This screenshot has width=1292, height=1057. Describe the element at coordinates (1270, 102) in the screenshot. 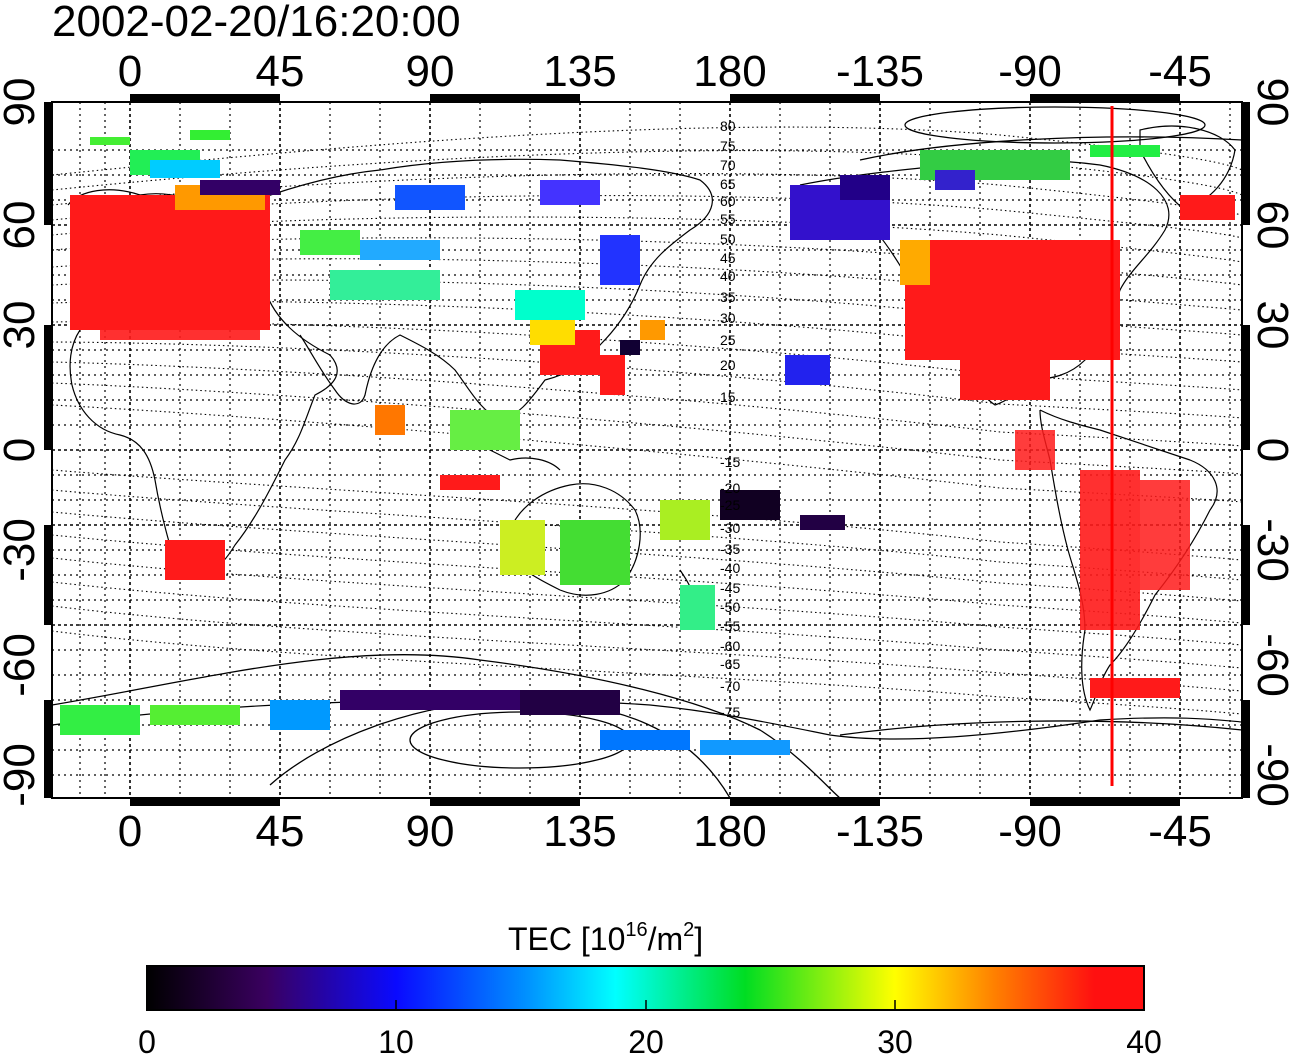

I see `lat-tick-right: 90` at that location.